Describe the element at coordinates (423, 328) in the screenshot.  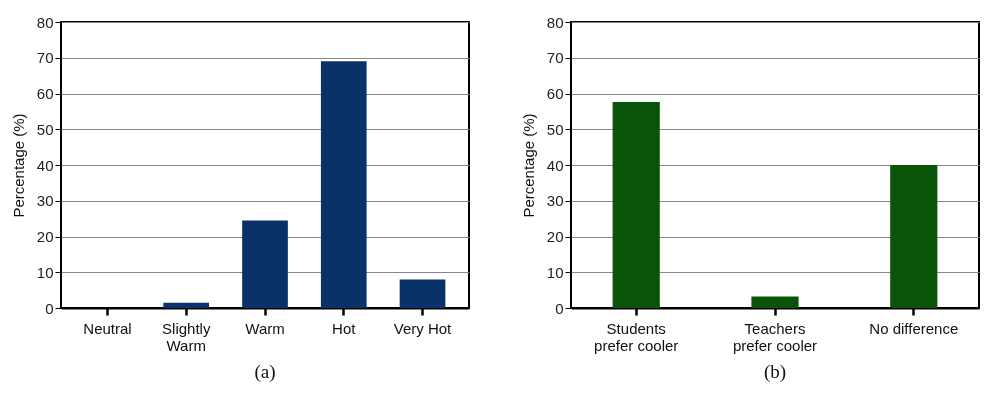
I see `x-tick-label: Very Hot` at that location.